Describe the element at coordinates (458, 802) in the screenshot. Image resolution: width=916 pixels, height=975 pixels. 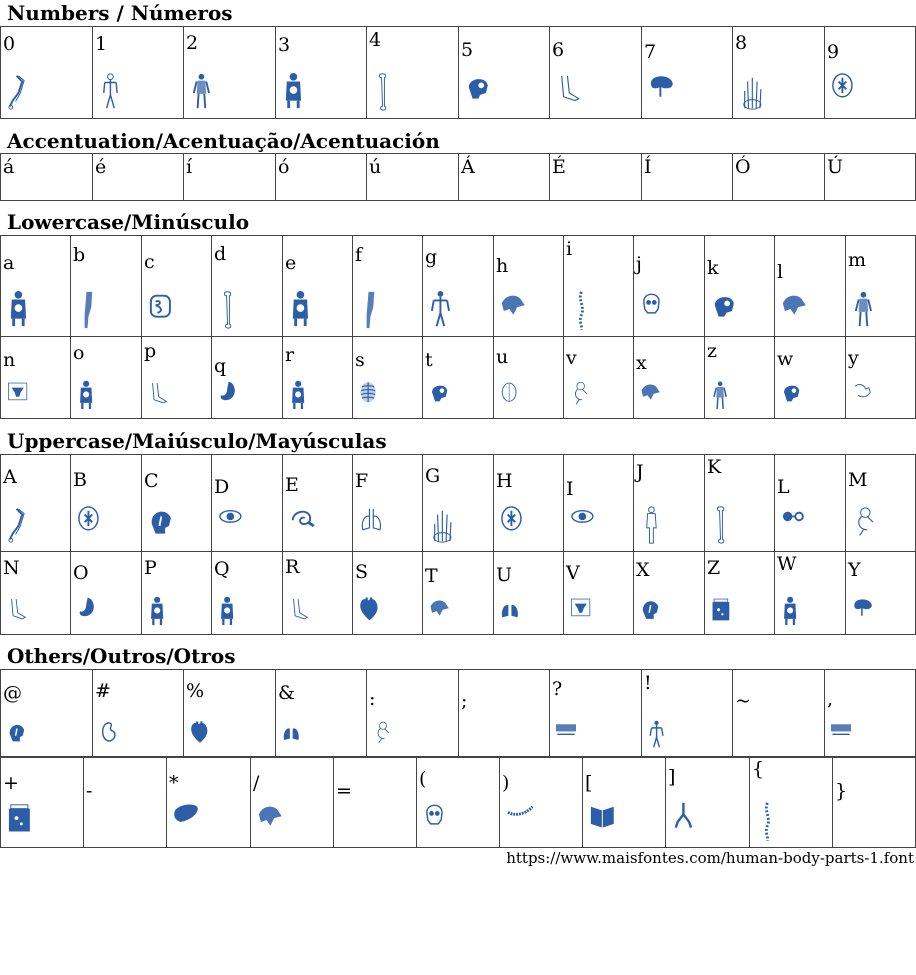
I see `glyph-cell: (` at that location.